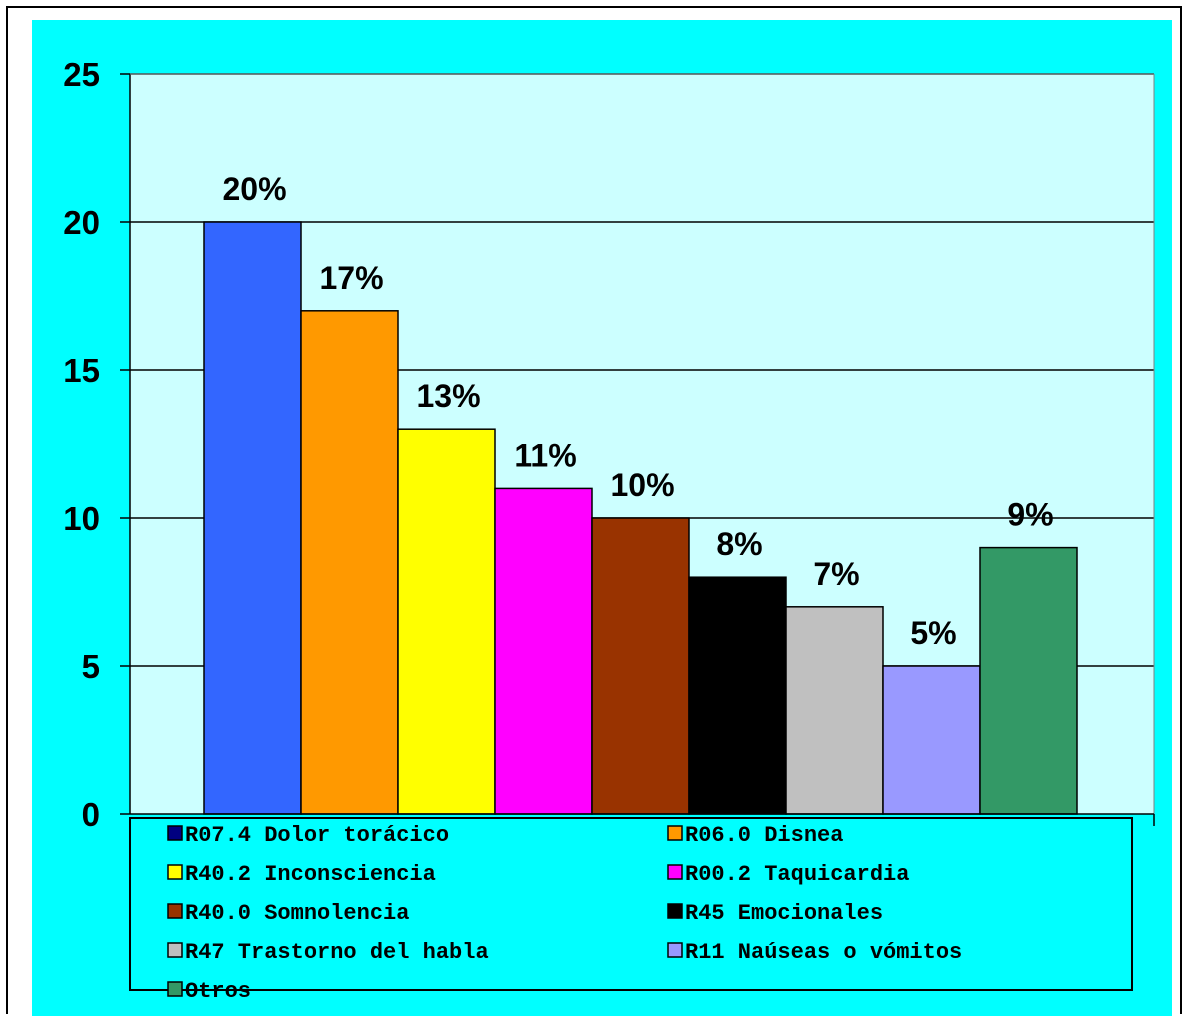  What do you see at coordinates (545, 455) in the screenshot?
I see `data-label: 11%` at bounding box center [545, 455].